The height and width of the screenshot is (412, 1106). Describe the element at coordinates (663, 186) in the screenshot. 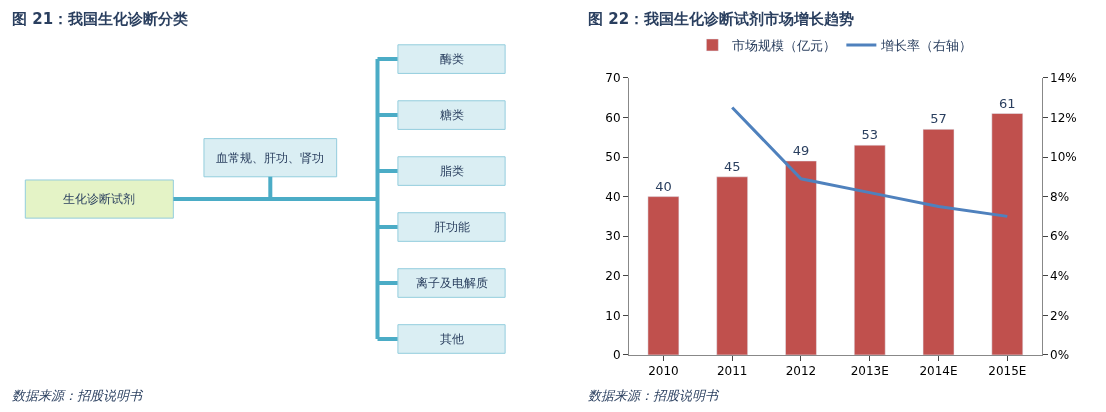

I see `data-label: 40` at that location.